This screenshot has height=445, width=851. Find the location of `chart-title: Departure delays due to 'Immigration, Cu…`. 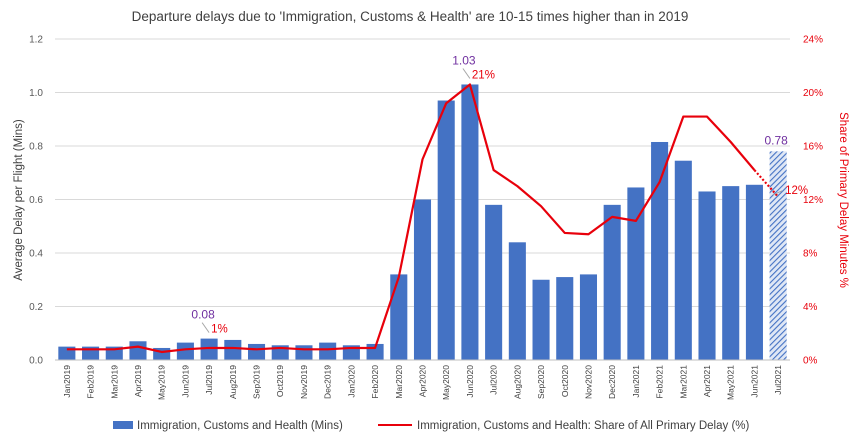

chart-title: Departure delays due to 'Immigration, Cu… is located at coordinates (410, 16).